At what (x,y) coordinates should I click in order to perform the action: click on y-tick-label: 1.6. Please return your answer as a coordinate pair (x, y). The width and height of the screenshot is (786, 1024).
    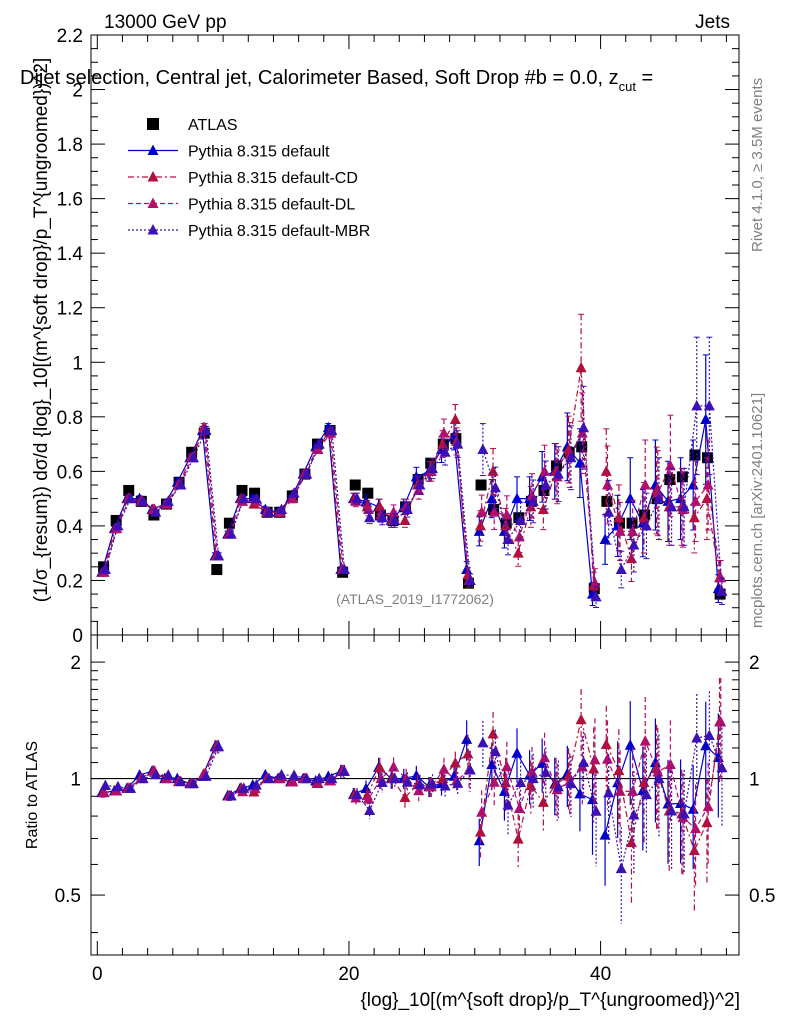
    Looking at the image, I should click on (70, 200).